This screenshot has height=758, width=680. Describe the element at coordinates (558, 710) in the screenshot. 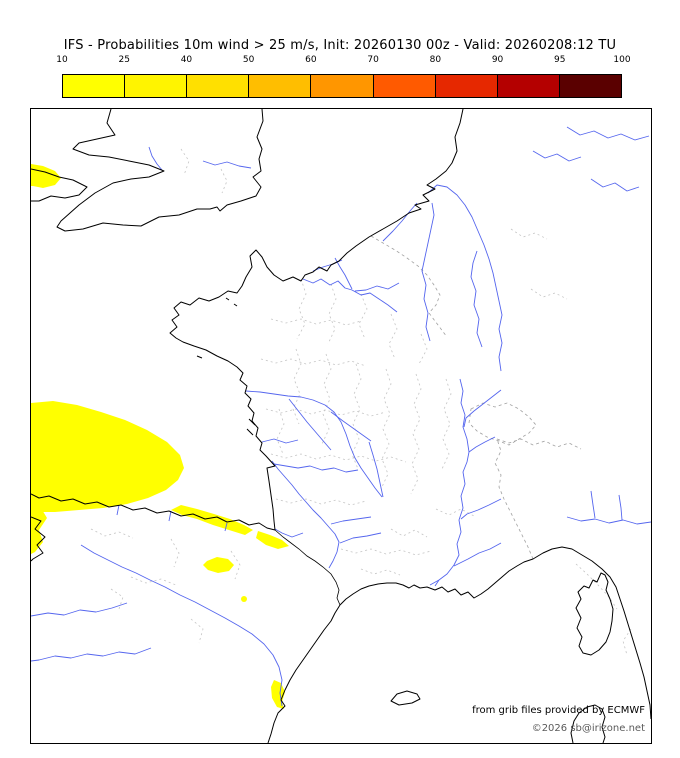

I see `credit-source: from grib files provided by ECMWF` at that location.